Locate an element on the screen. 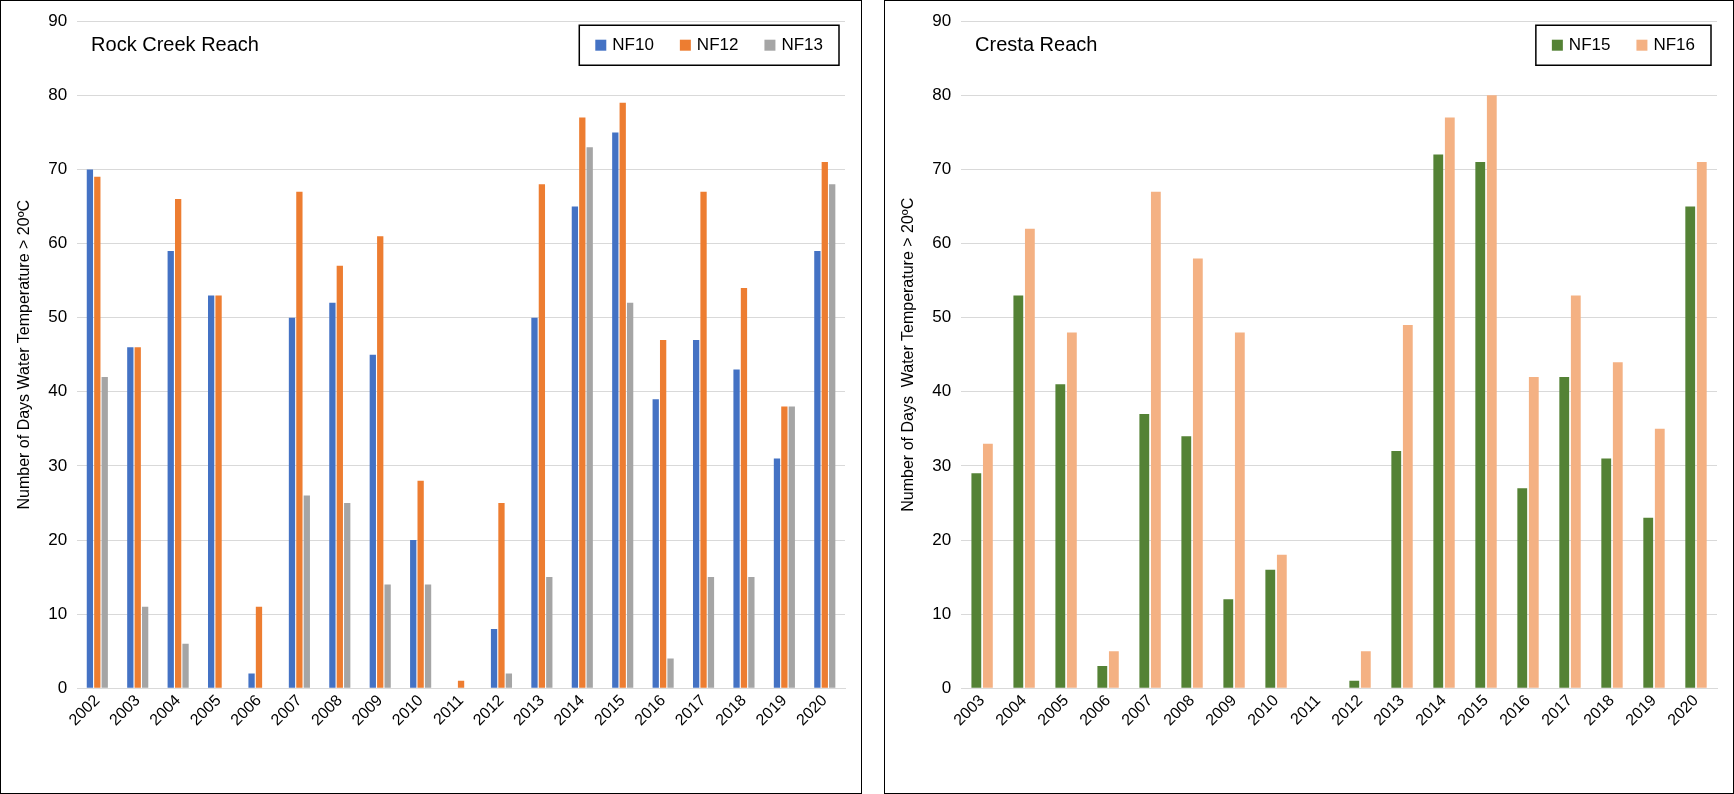 The height and width of the screenshot is (794, 1734). legend-label: NF15 is located at coordinates (1589, 44).